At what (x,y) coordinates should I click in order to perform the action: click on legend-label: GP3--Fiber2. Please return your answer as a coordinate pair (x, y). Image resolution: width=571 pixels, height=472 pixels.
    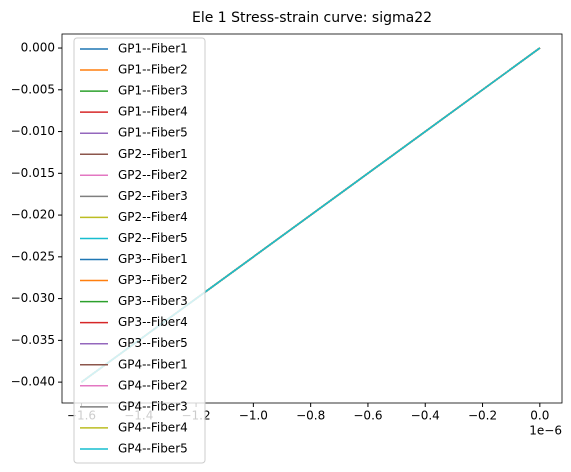
    Looking at the image, I should click on (153, 280).